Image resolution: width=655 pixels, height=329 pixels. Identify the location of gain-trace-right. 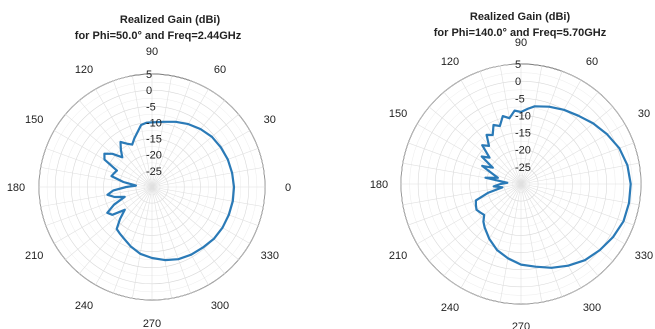
(553, 187).